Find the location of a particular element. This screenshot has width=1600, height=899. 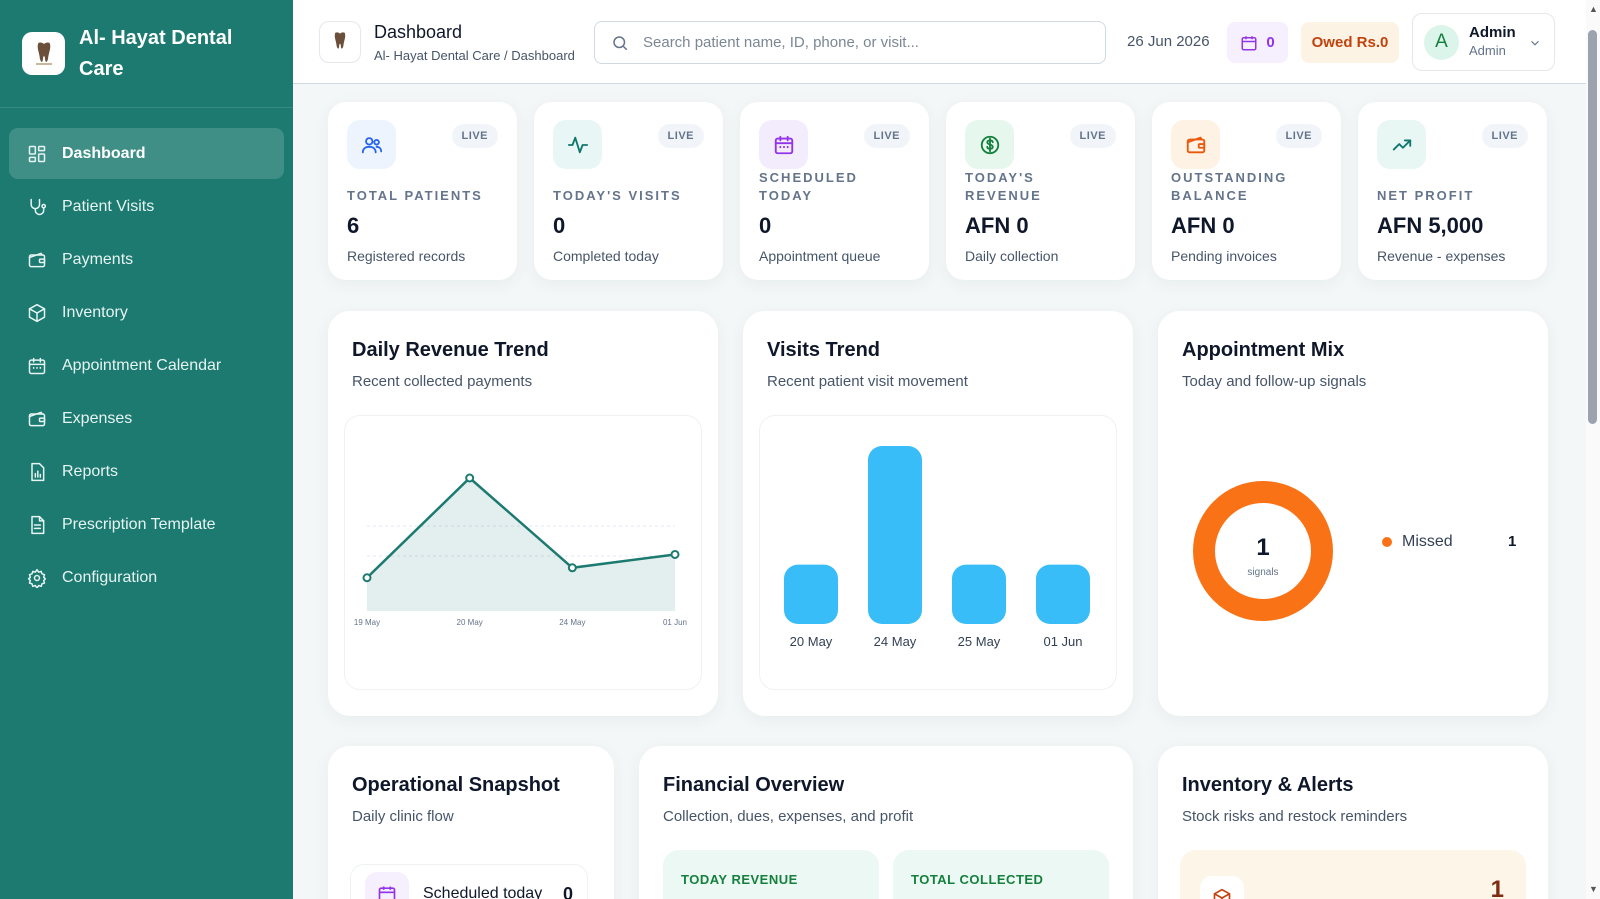

sidebar-item-appointment-calendar: Appointment Calendar is located at coordinates (146, 365).